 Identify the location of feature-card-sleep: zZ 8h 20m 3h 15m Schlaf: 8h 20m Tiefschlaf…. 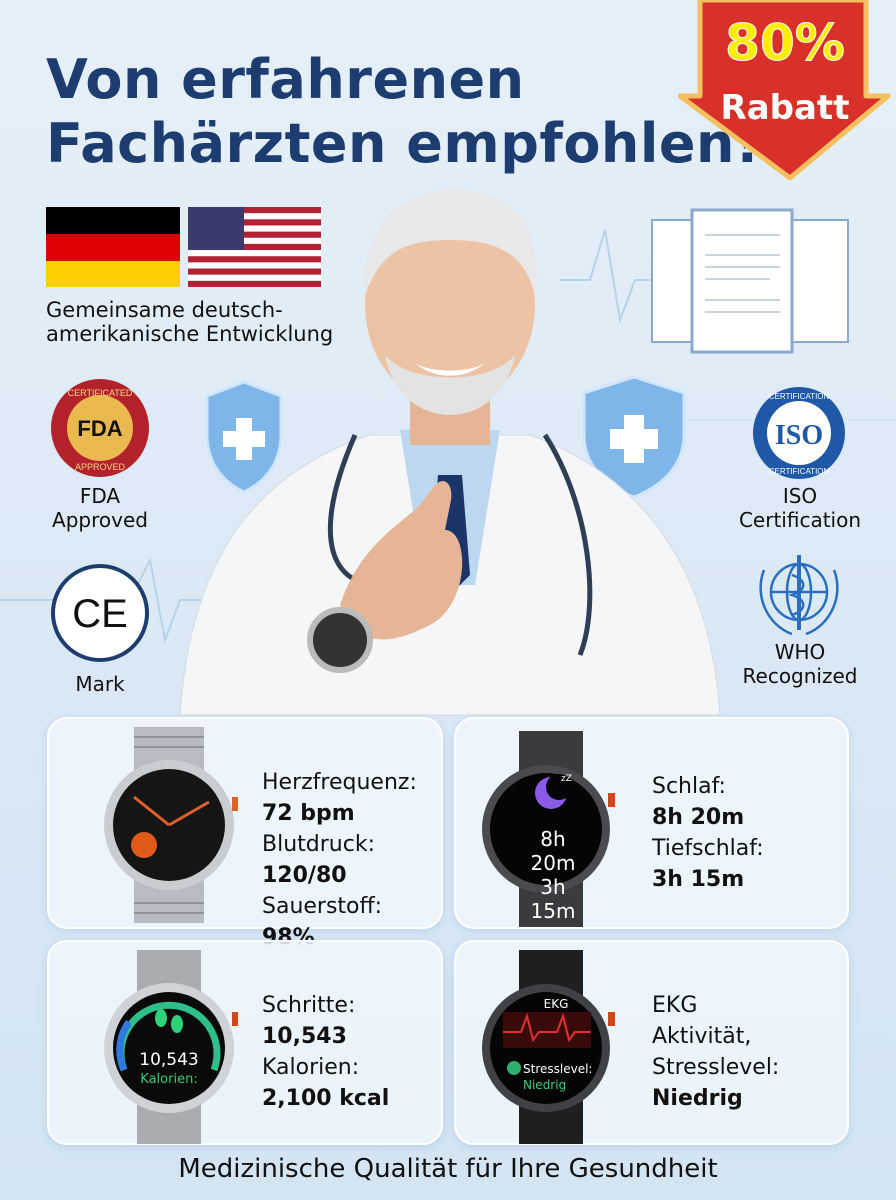
(651, 823).